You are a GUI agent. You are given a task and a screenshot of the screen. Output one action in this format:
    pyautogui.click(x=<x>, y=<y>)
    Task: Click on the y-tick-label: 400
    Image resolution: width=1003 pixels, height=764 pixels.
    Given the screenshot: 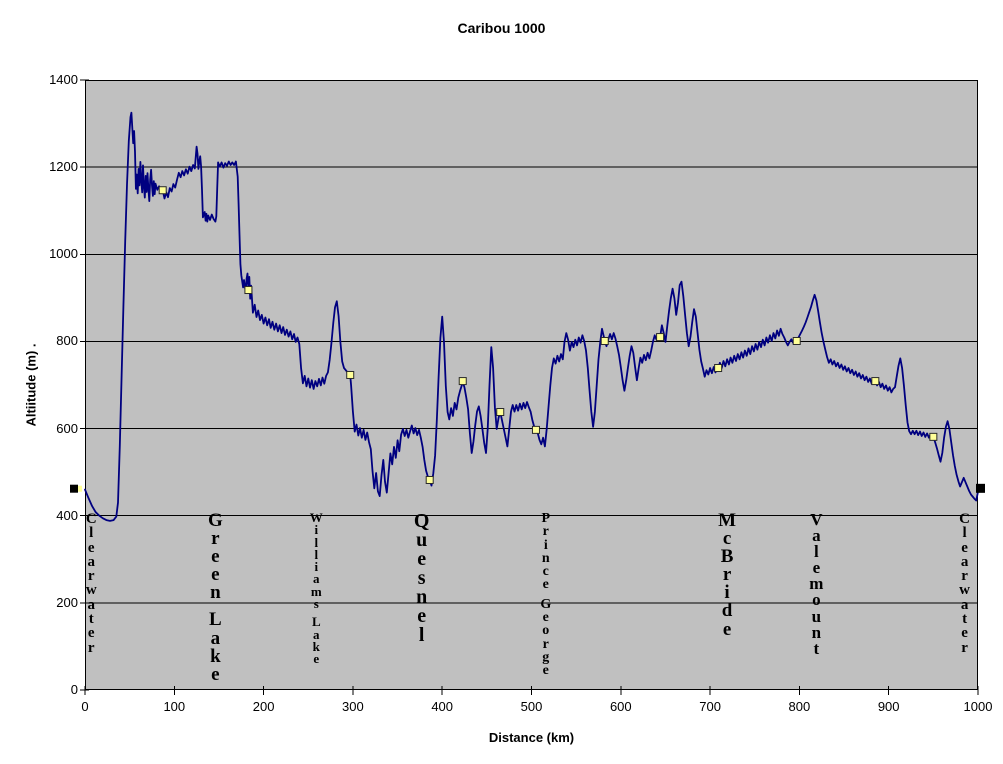 What is the action you would take?
    pyautogui.click(x=67, y=515)
    